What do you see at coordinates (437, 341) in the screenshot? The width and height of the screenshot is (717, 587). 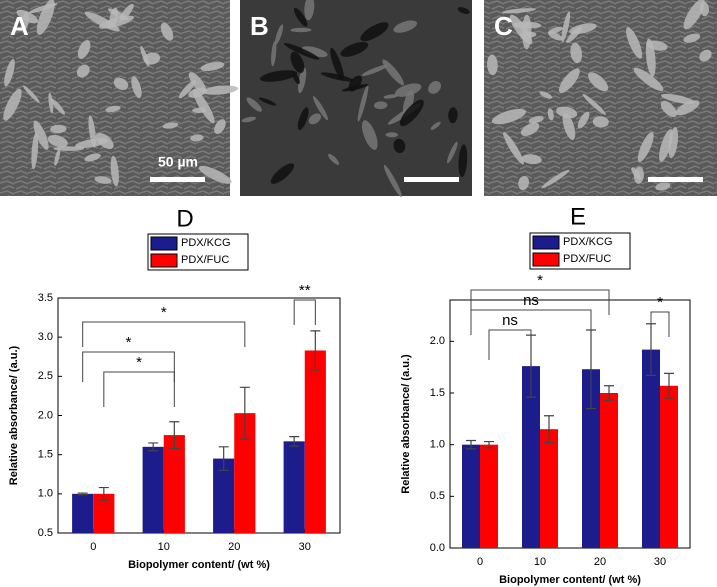 I see `y-tick-label: 2.0` at bounding box center [437, 341].